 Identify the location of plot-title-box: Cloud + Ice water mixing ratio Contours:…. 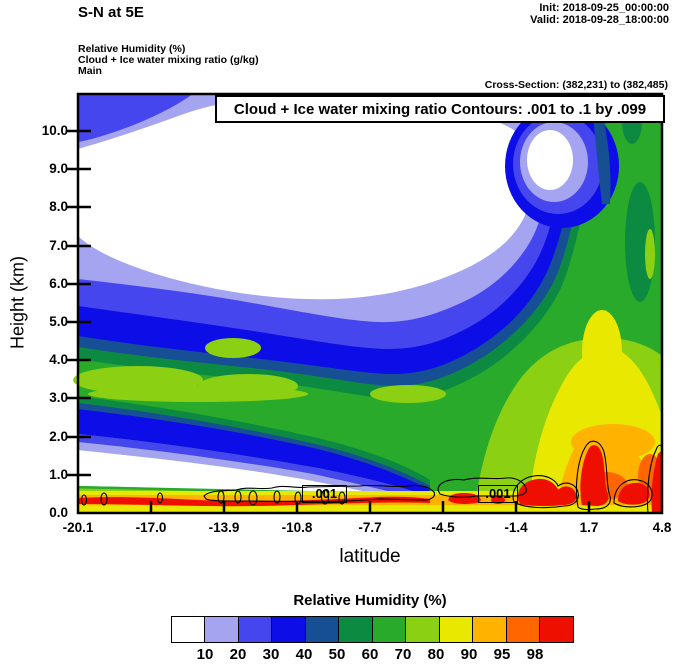
(440, 109).